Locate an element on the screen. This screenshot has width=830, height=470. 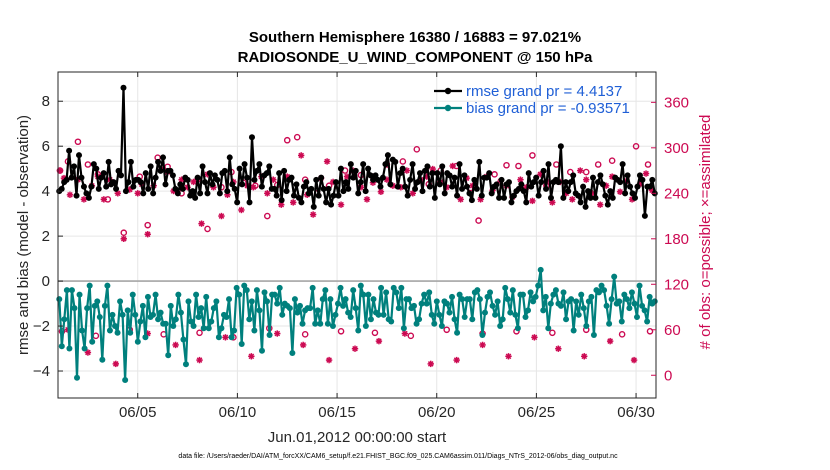
y-right-tick-label: 300 is located at coordinates (676, 148).